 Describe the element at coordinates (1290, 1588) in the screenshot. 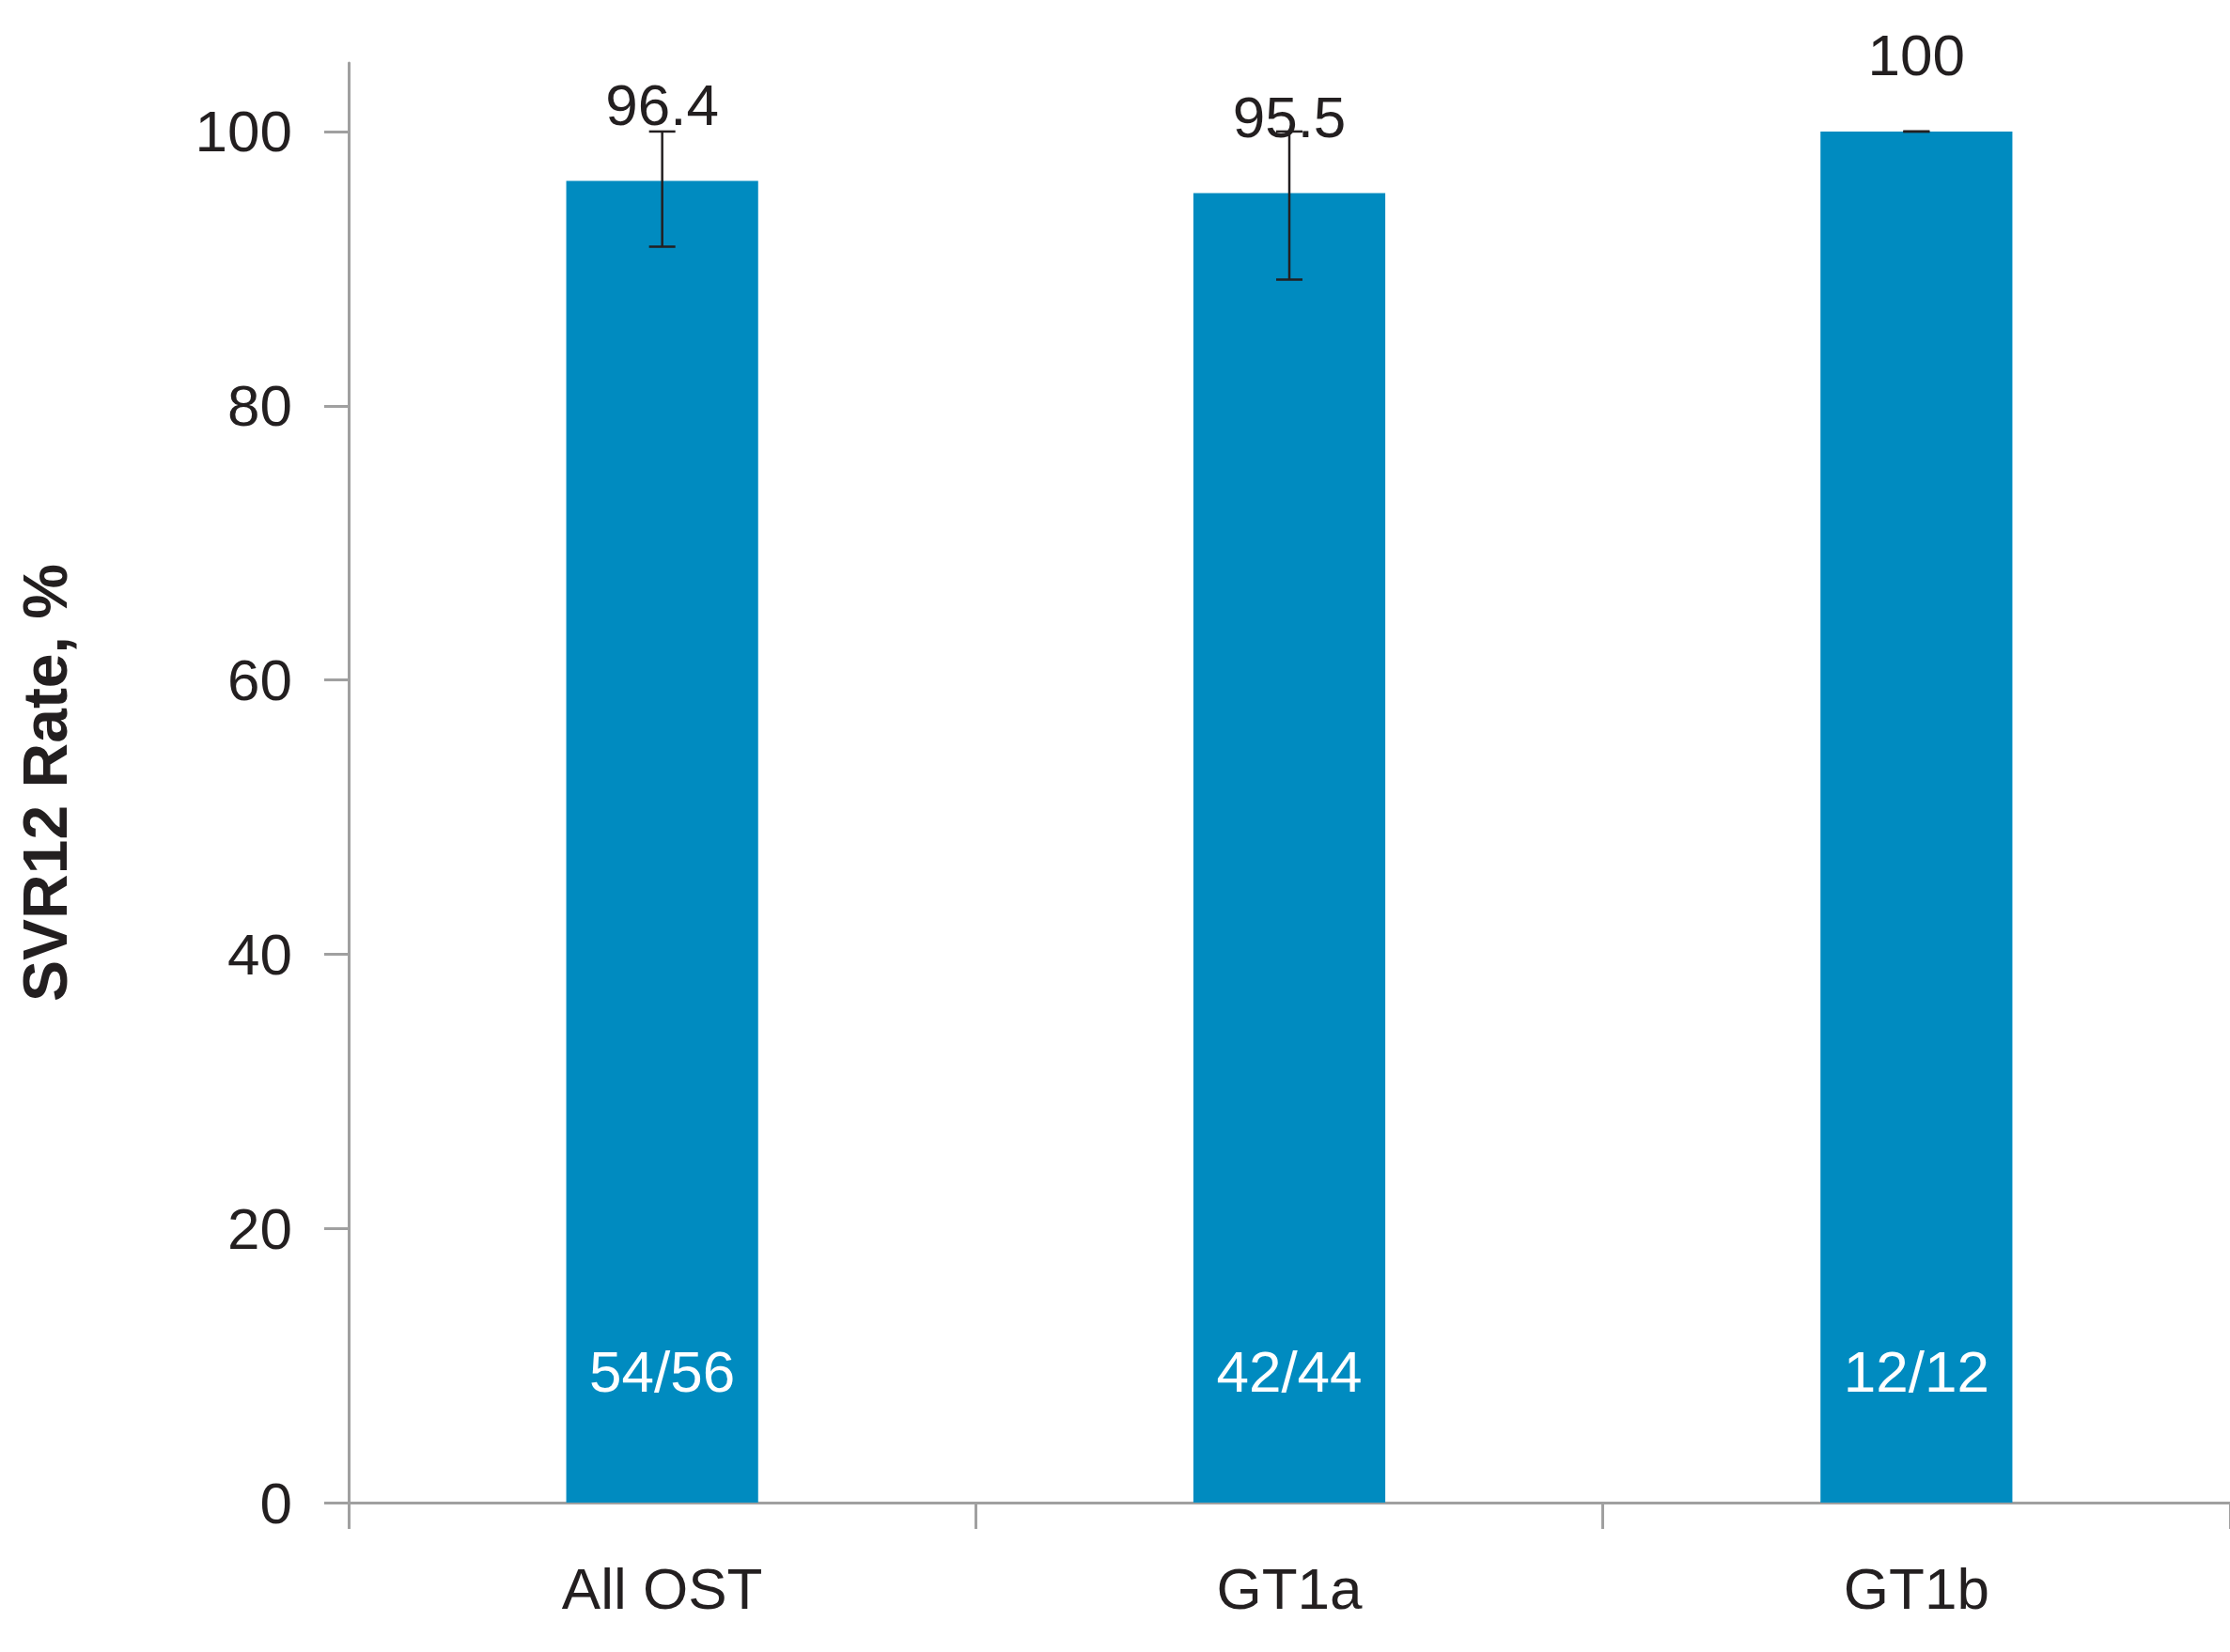

I see `x-tick-label: GT1a` at that location.